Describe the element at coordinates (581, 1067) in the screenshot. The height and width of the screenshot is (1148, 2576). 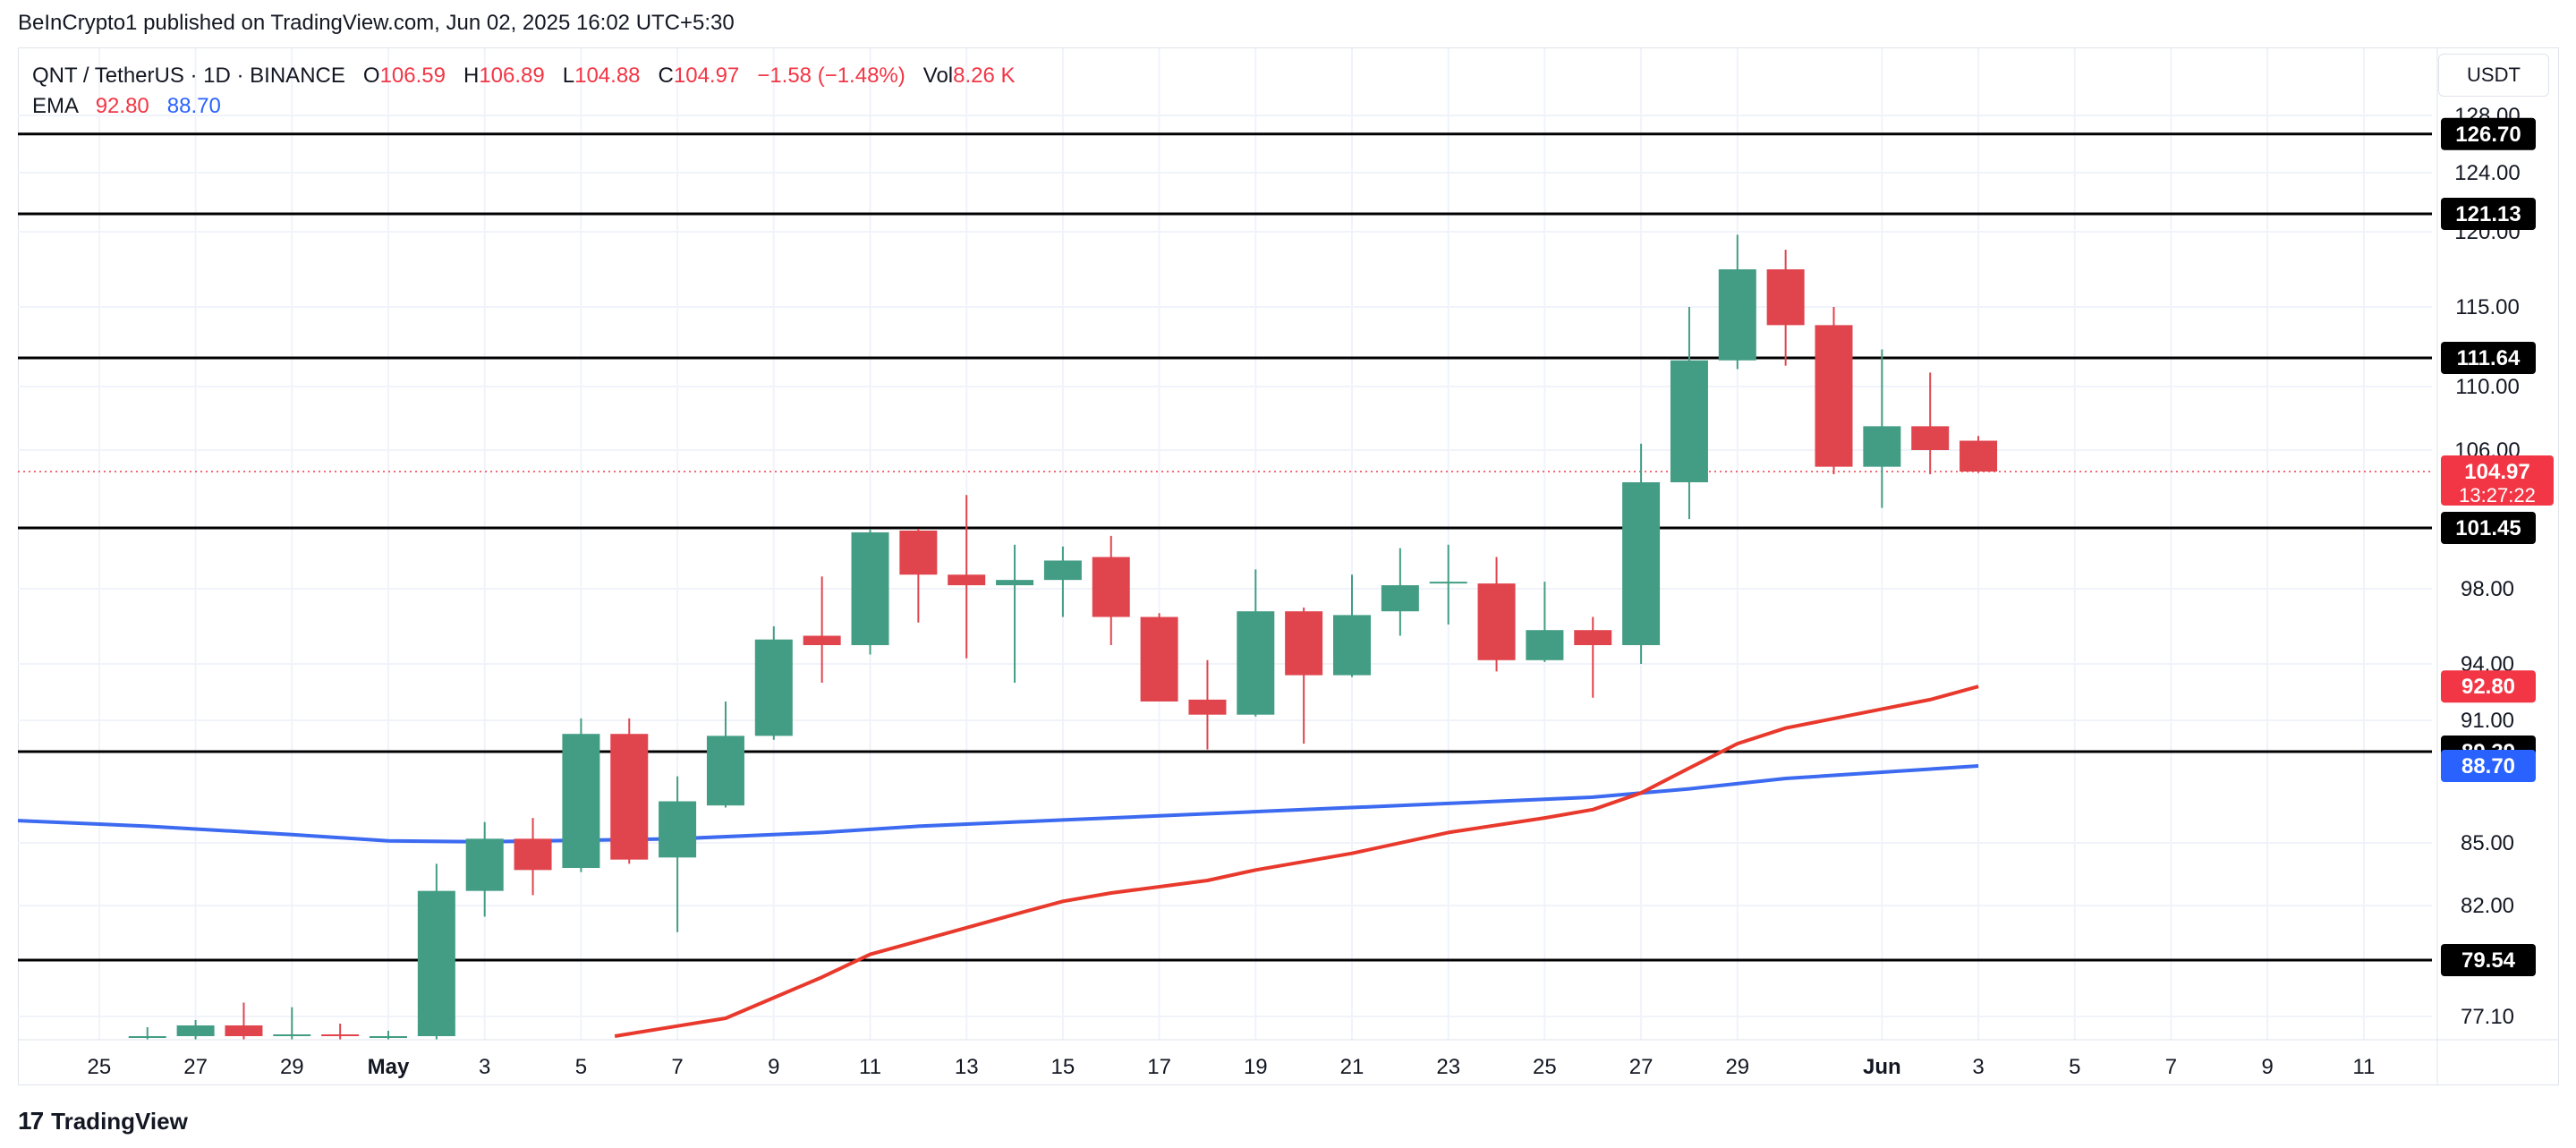
I see `x-tick-label: 5` at that location.